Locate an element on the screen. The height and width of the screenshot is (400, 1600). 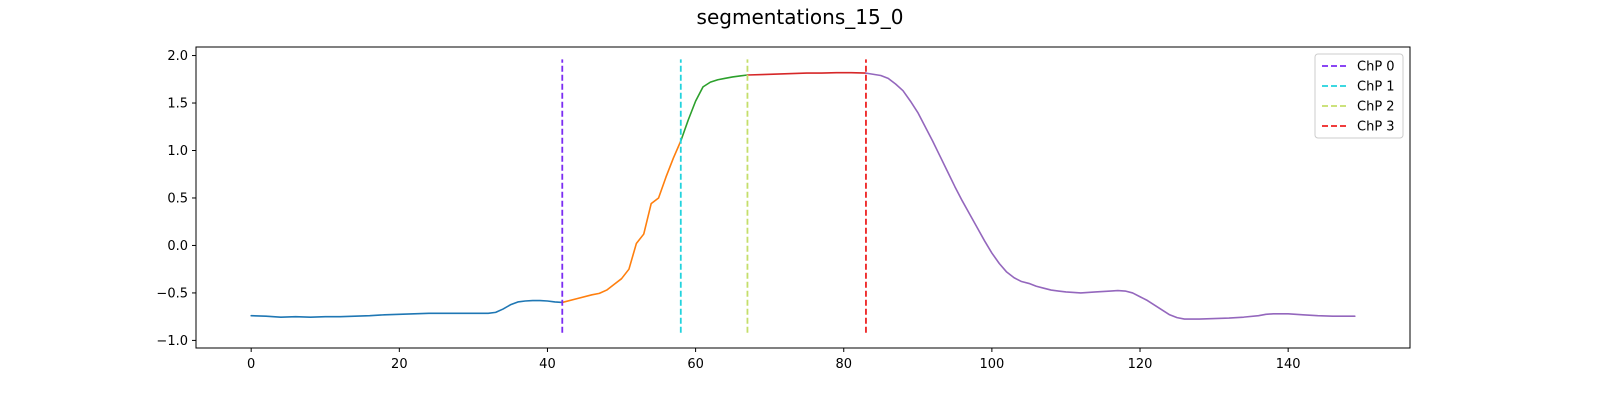
x-tick-label-1: 20 is located at coordinates (399, 364).